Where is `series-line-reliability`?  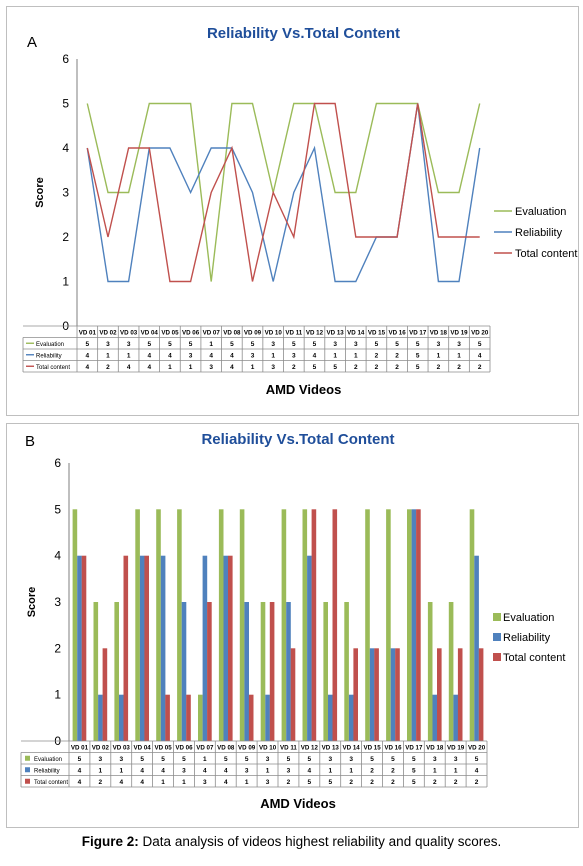 series-line-reliability is located at coordinates (283, 193).